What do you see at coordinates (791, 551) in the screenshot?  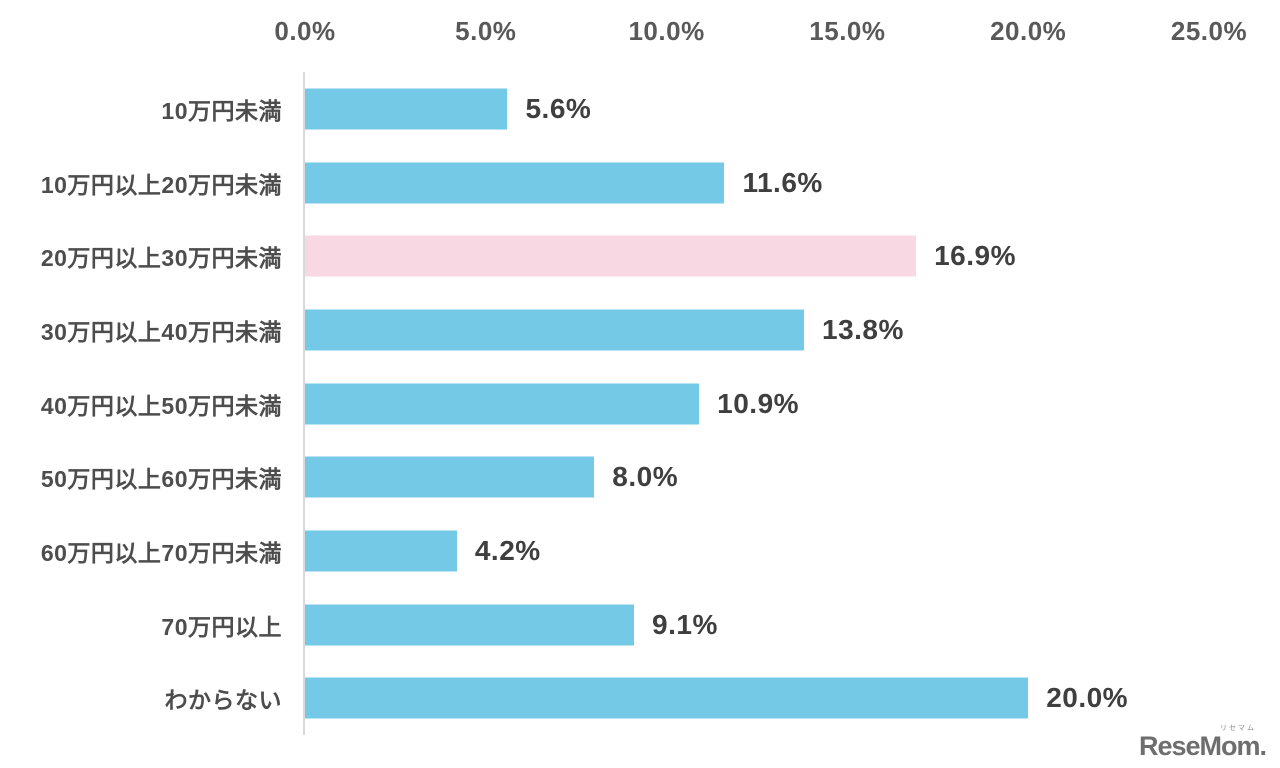 I see `bar-area: 4.2%` at bounding box center [791, 551].